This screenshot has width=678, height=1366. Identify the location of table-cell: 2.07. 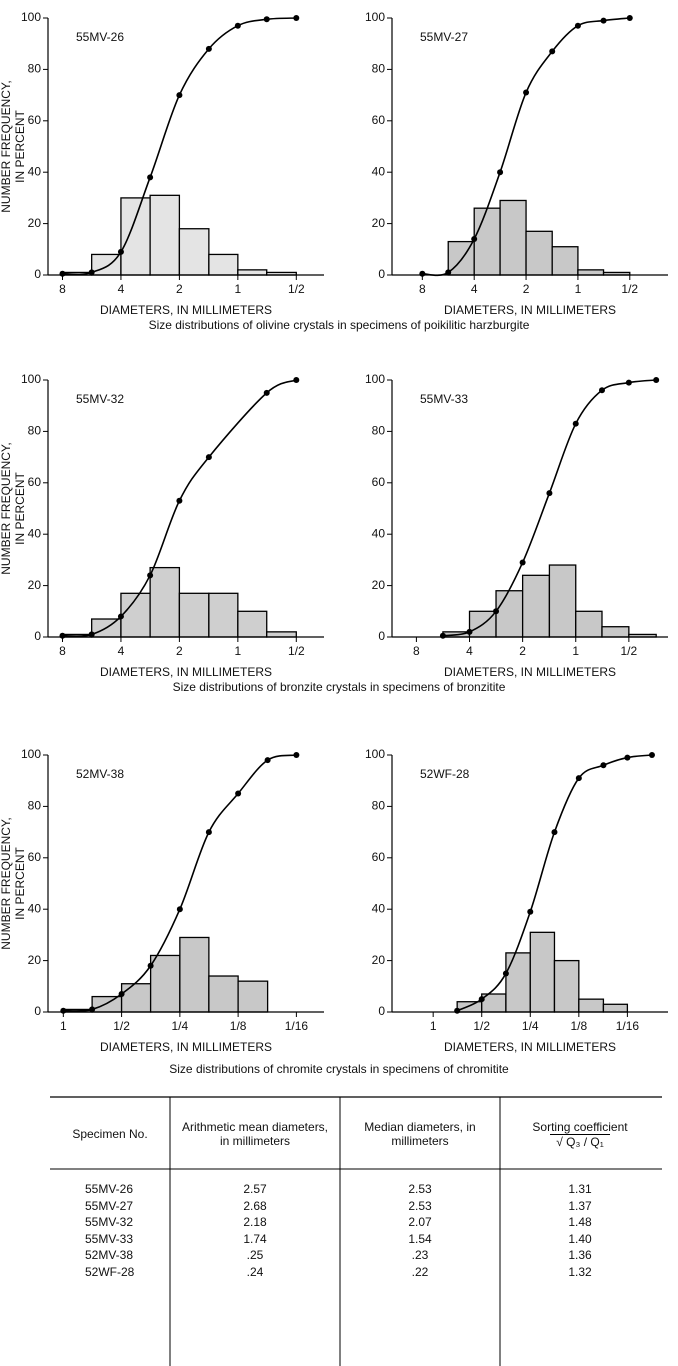
(420, 1222).